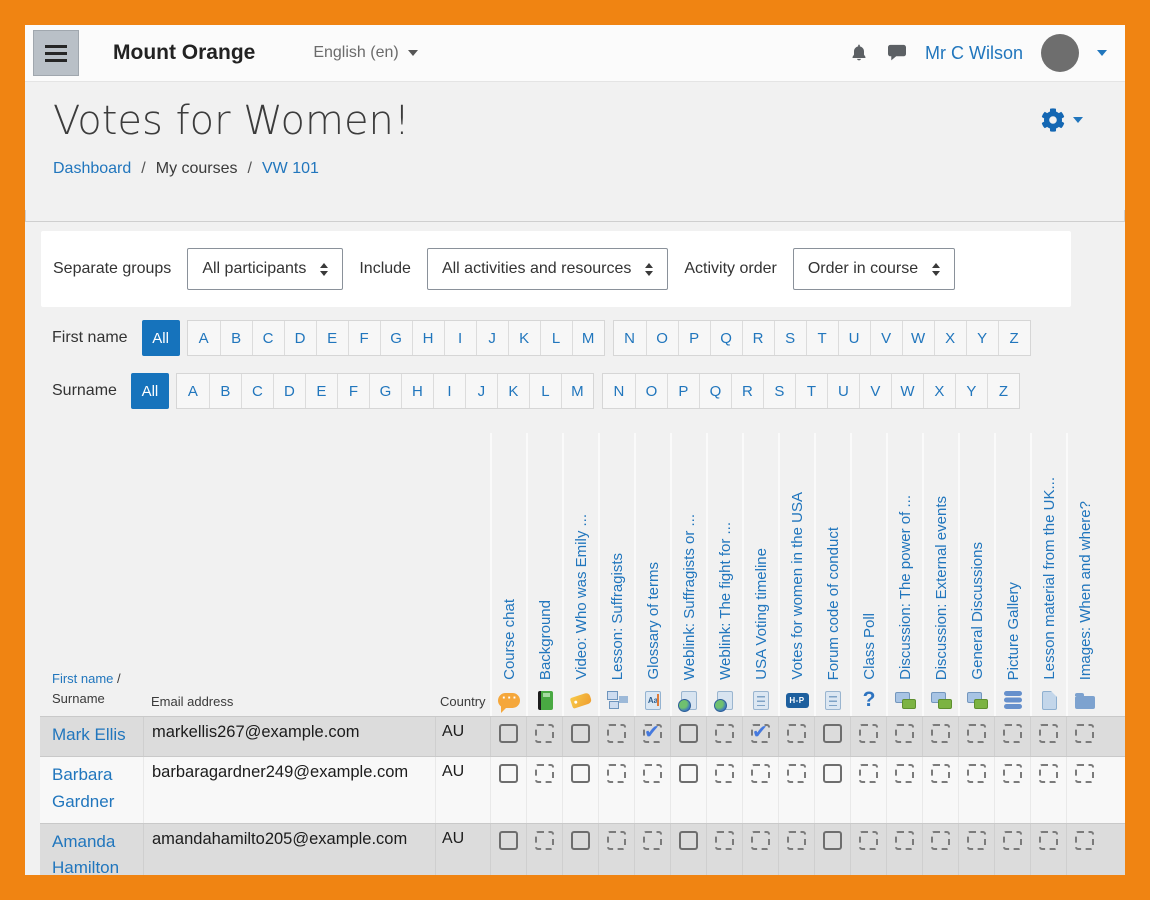 This screenshot has height=900, width=1150. What do you see at coordinates (1013, 630) in the screenshot?
I see `activity-link: Picture Gallery` at bounding box center [1013, 630].